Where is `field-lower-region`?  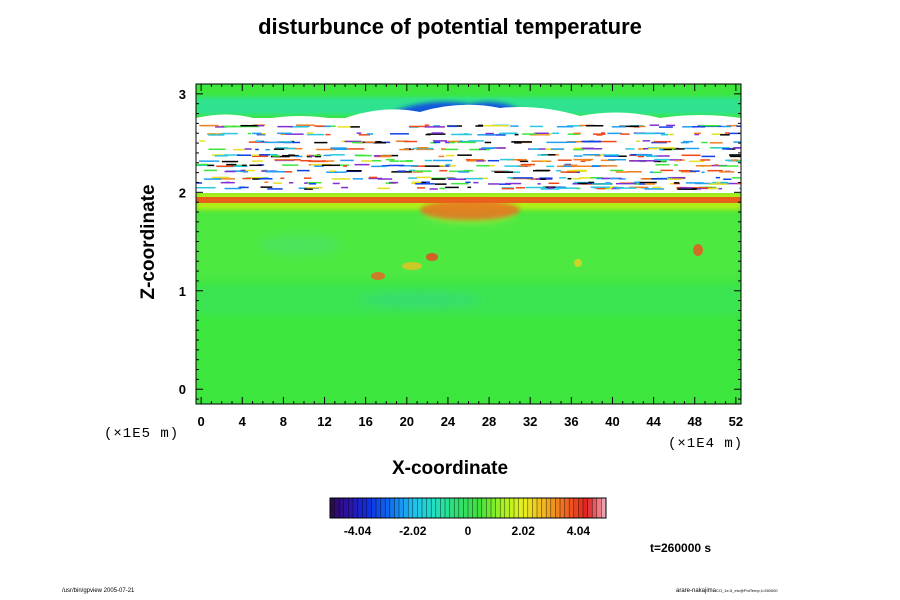 field-lower-region is located at coordinates (468, 258).